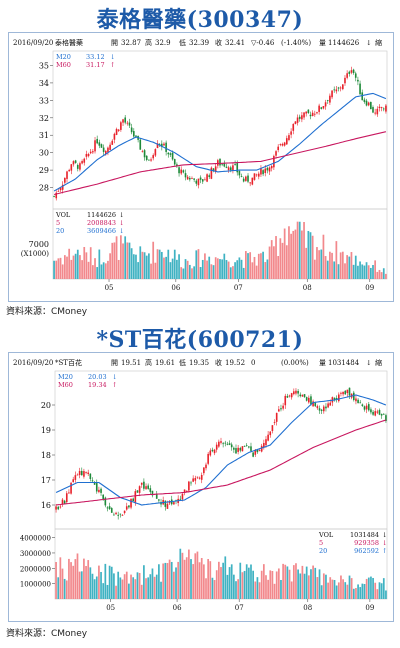  What do you see at coordinates (35, 254) in the screenshot?
I see `volume-y-unit: (X1000)` at bounding box center [35, 254].